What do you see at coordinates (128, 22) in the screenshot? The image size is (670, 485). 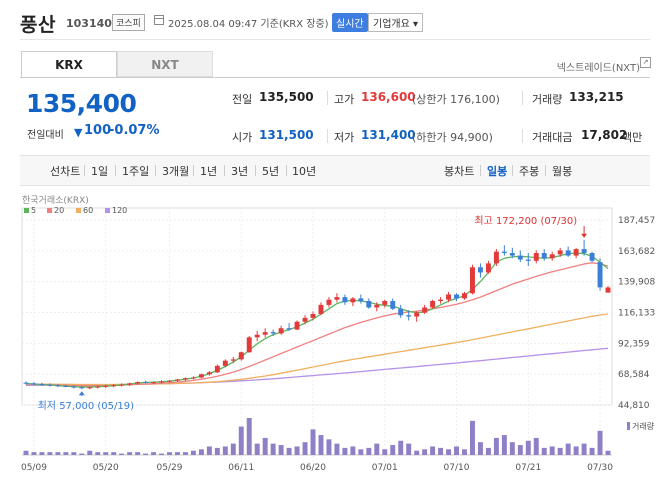 I see `market-badge: 코스피` at bounding box center [128, 22].